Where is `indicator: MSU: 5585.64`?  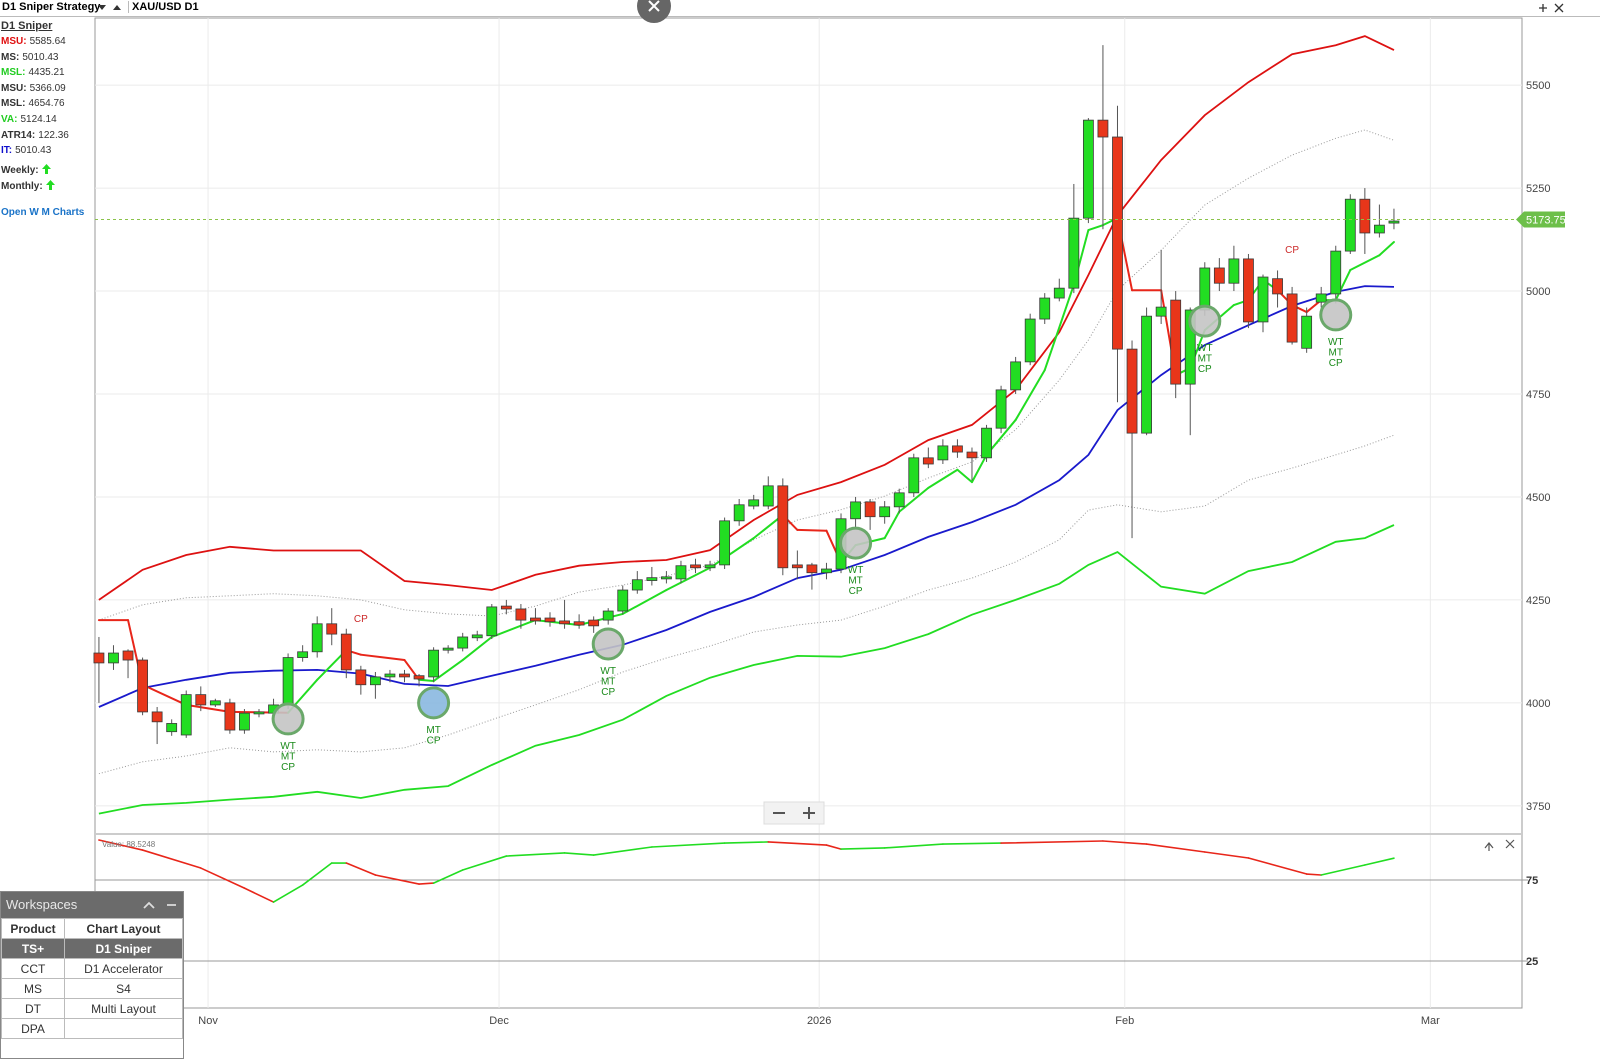
indicator: MSU: 5585.64 is located at coordinates (33, 41).